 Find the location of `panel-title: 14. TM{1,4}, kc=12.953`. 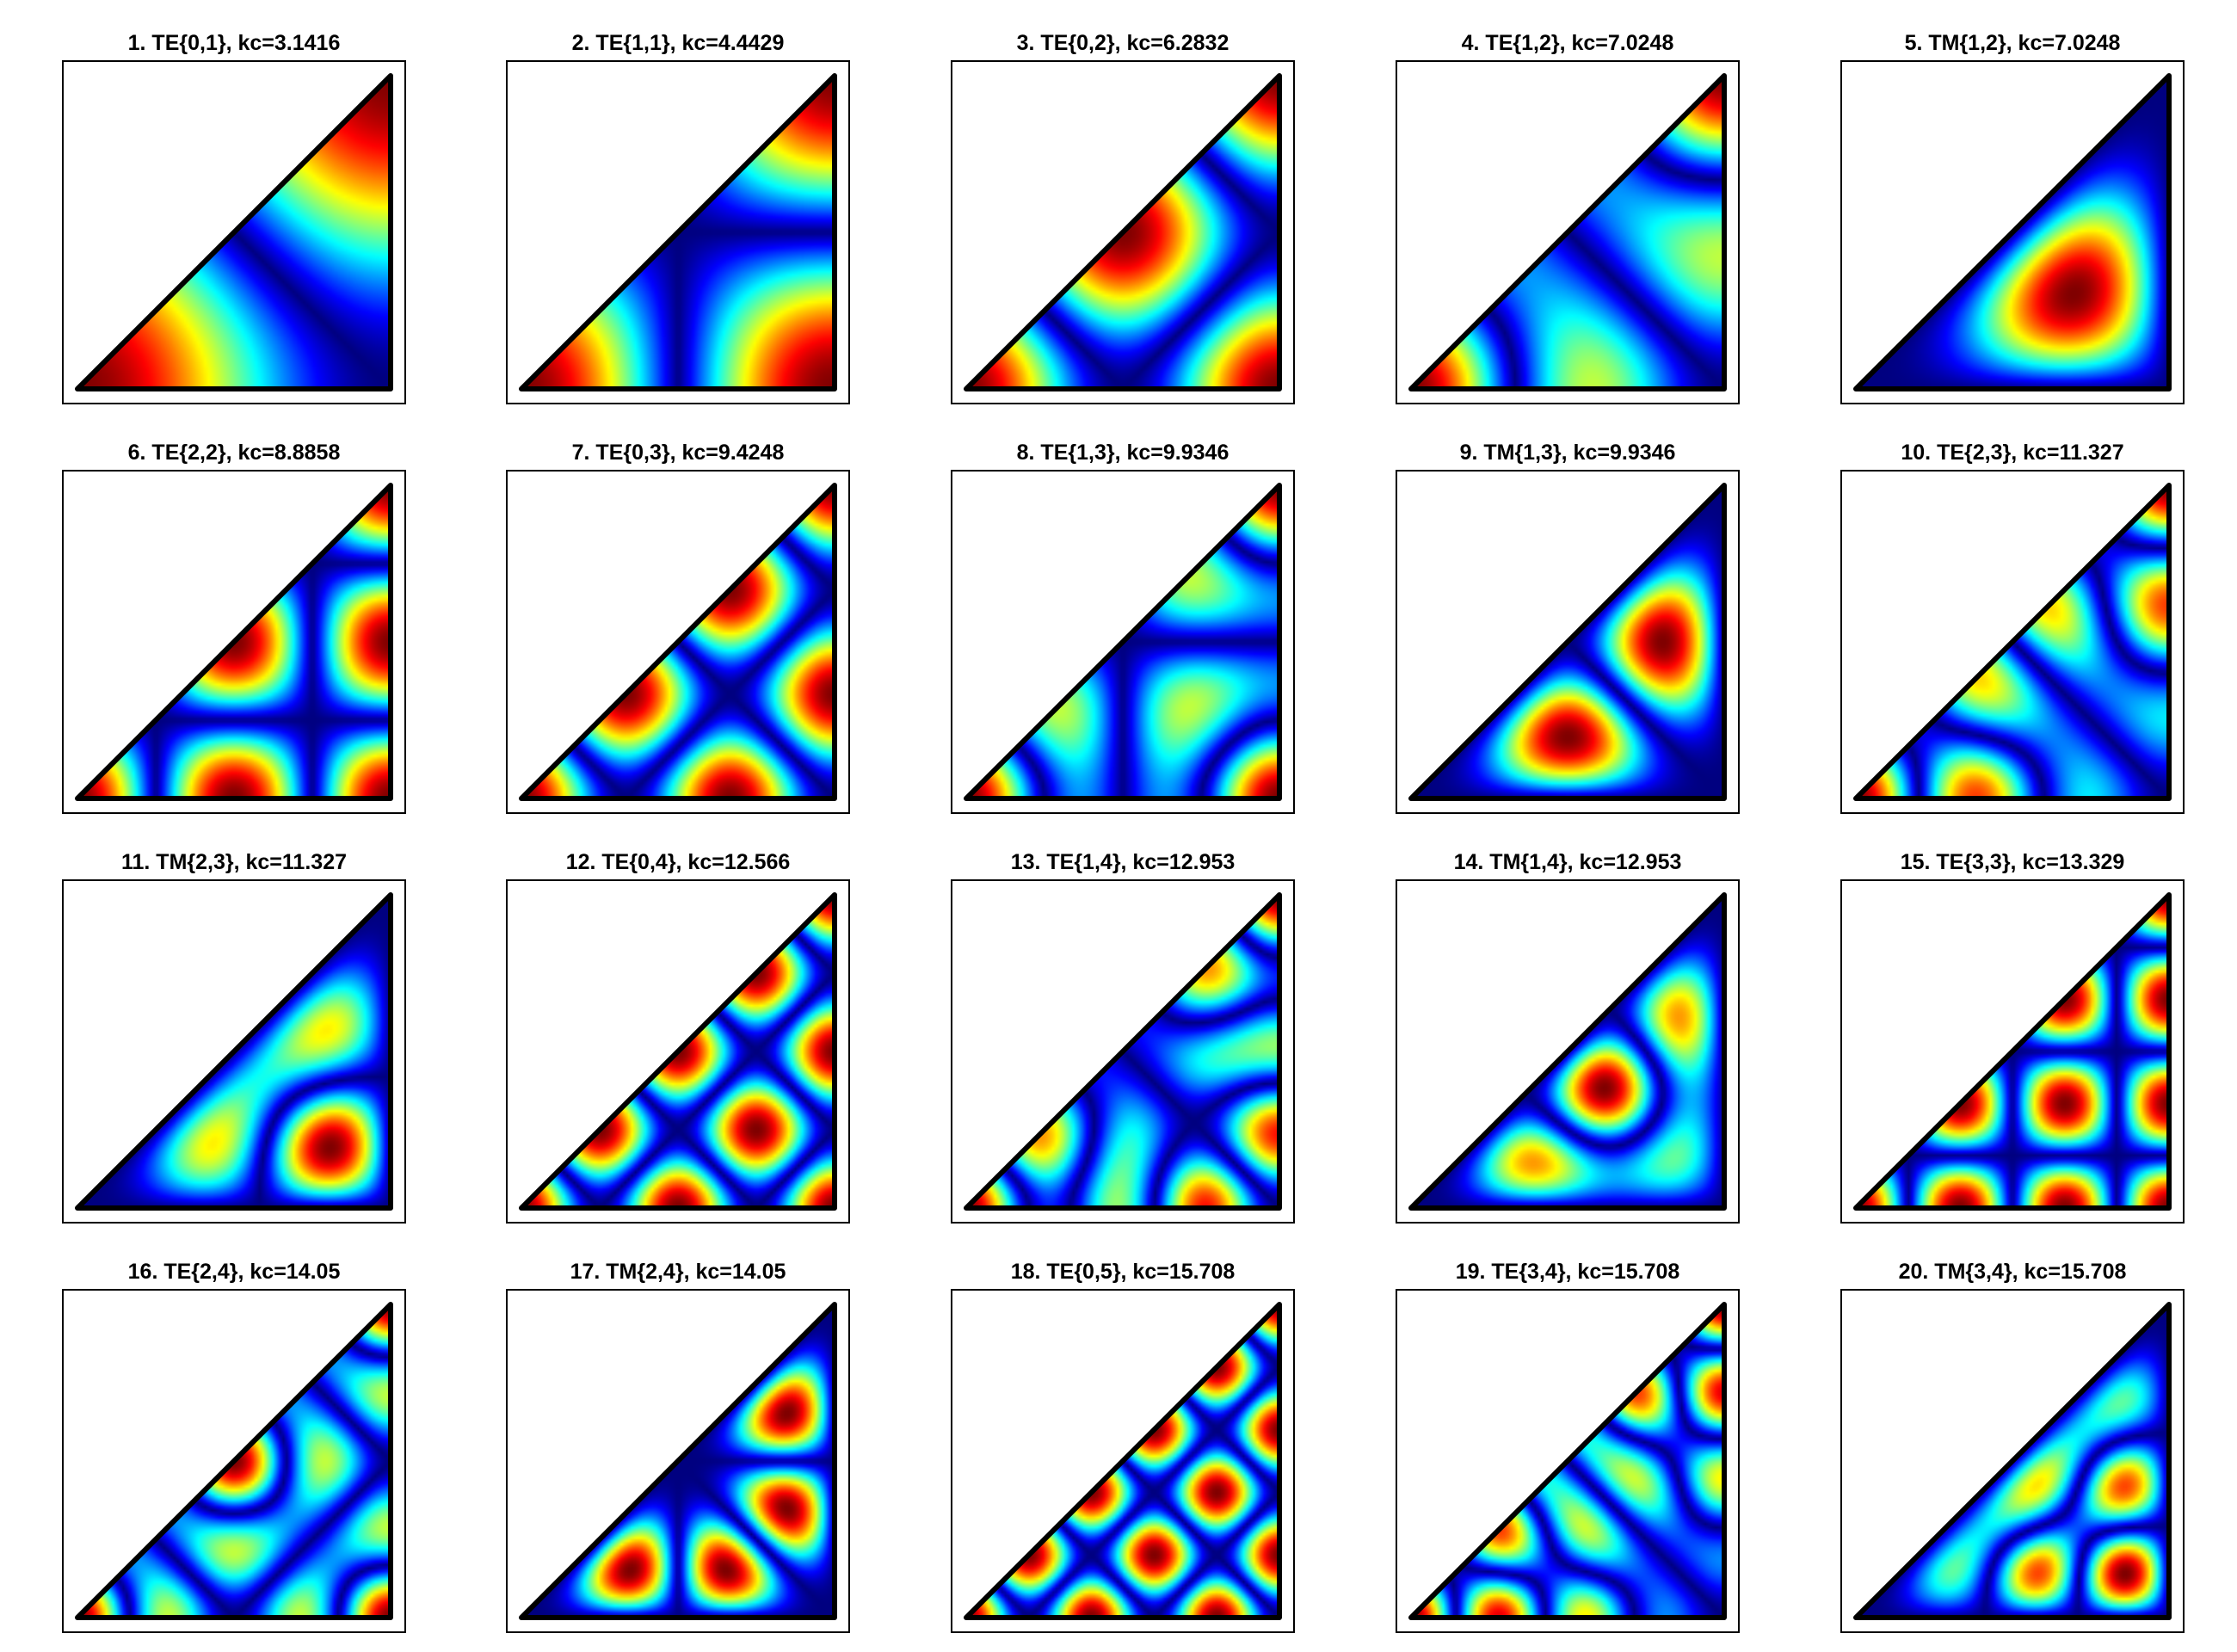

panel-title: 14. TM{1,4}, kc=12.953 is located at coordinates (1568, 862).